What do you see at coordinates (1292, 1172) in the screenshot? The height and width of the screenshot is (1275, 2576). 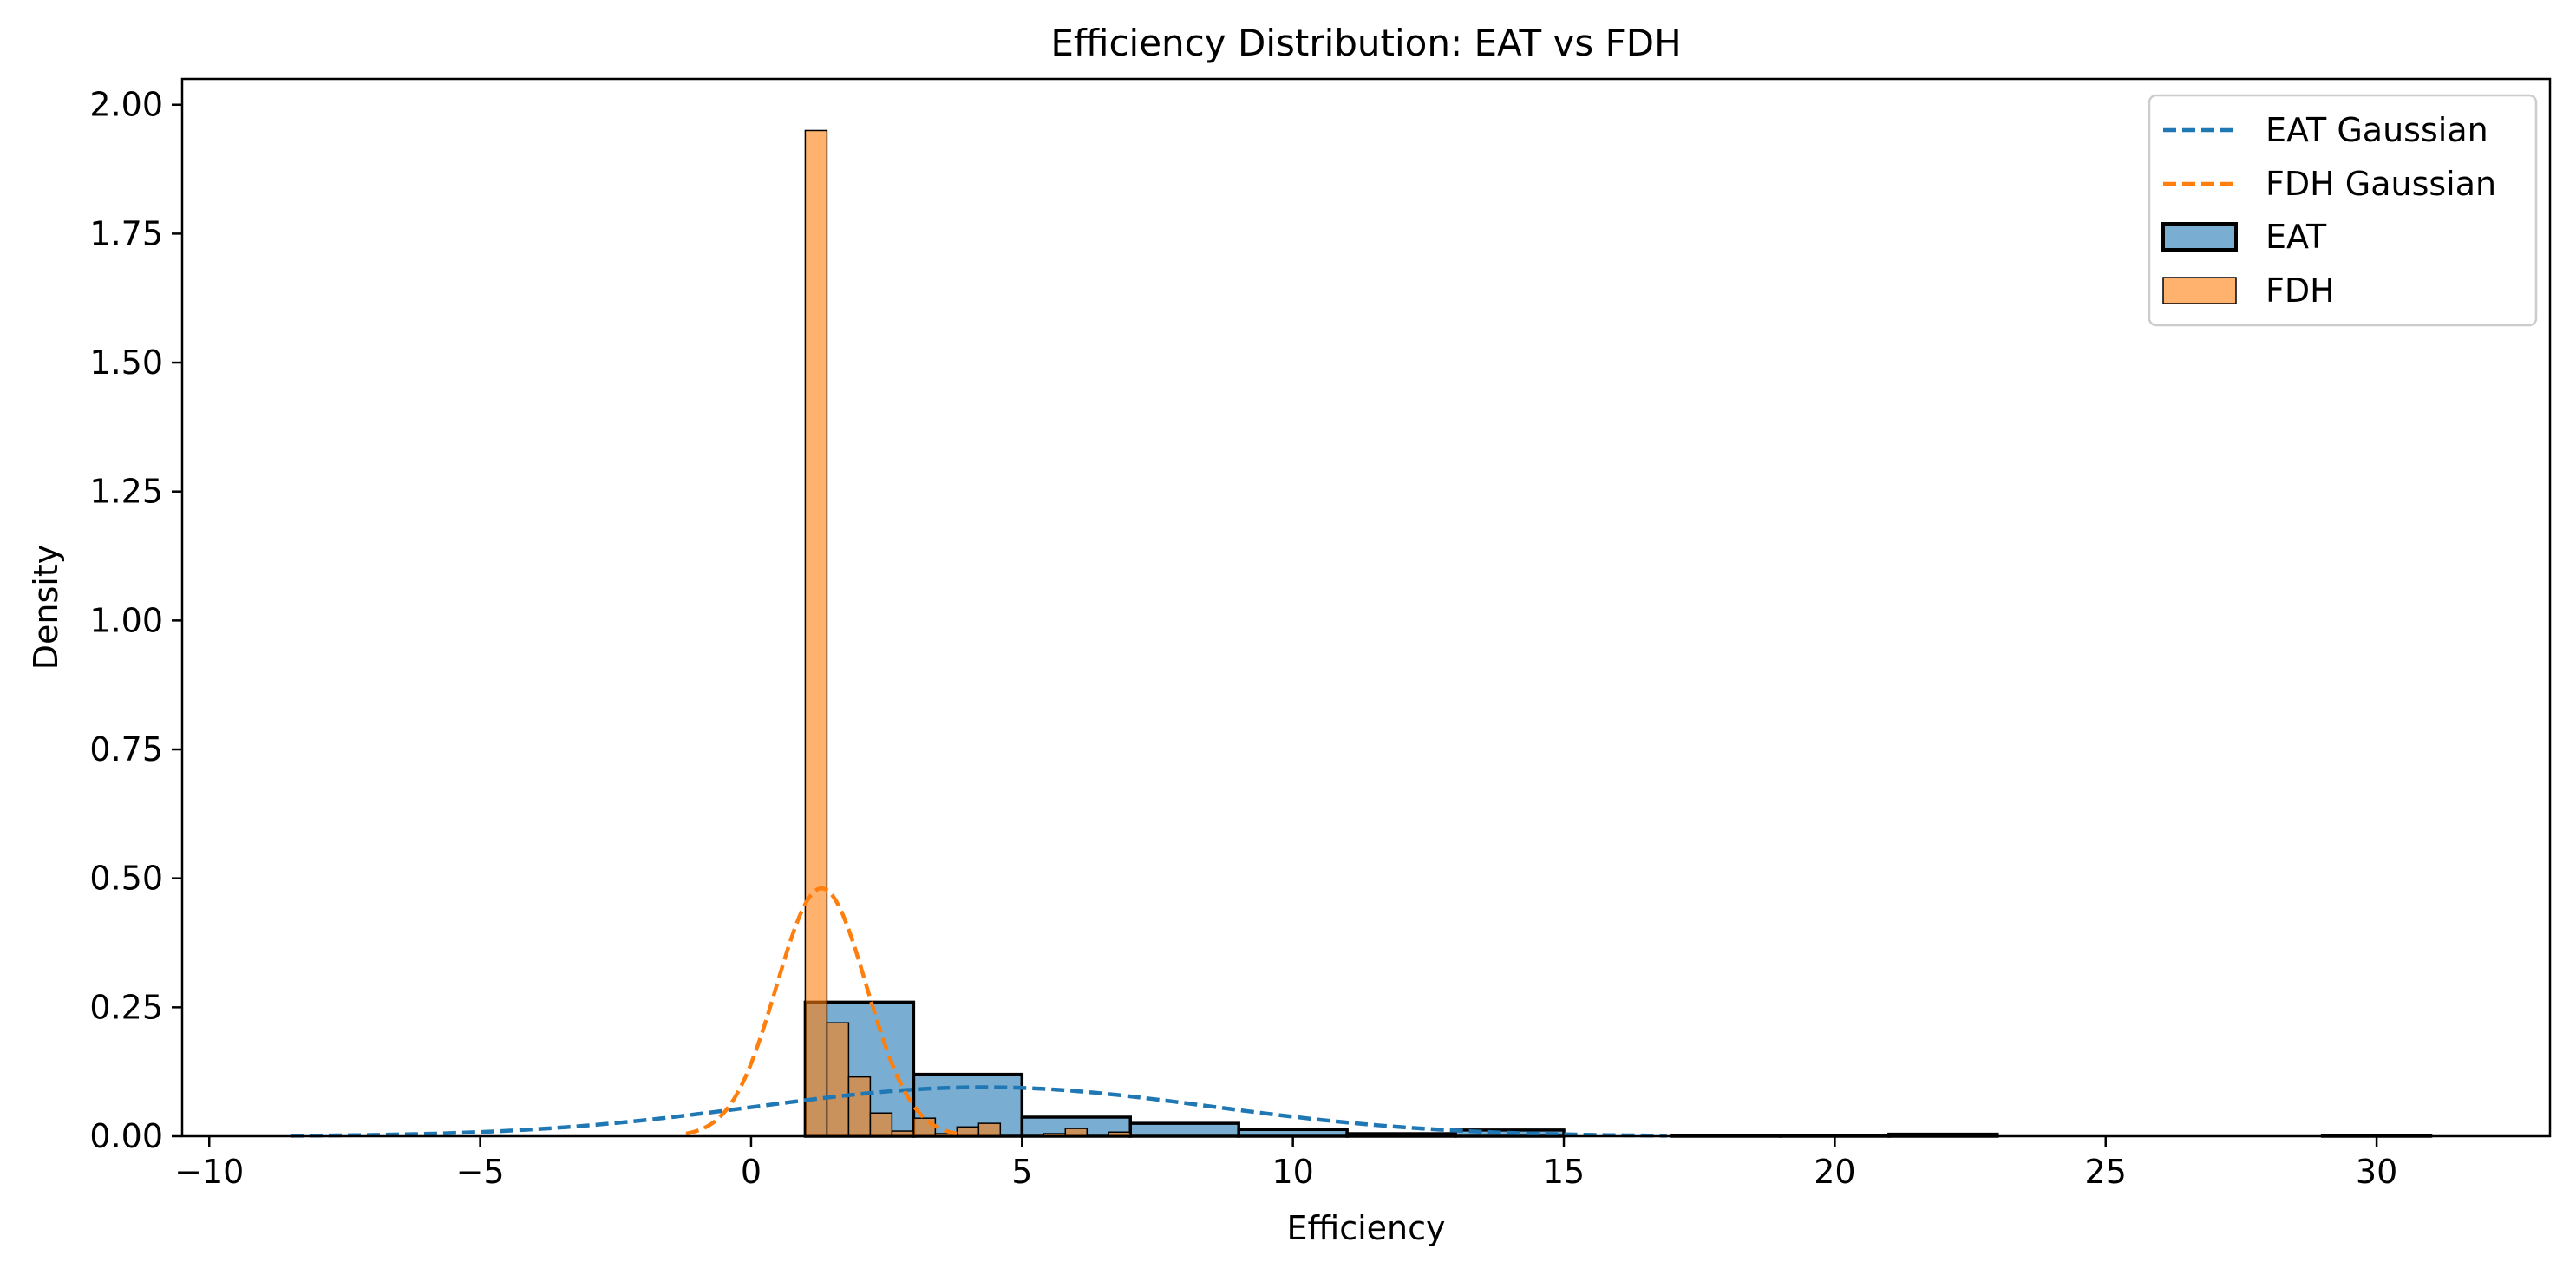 I see `x-tick-label: 10` at bounding box center [1292, 1172].